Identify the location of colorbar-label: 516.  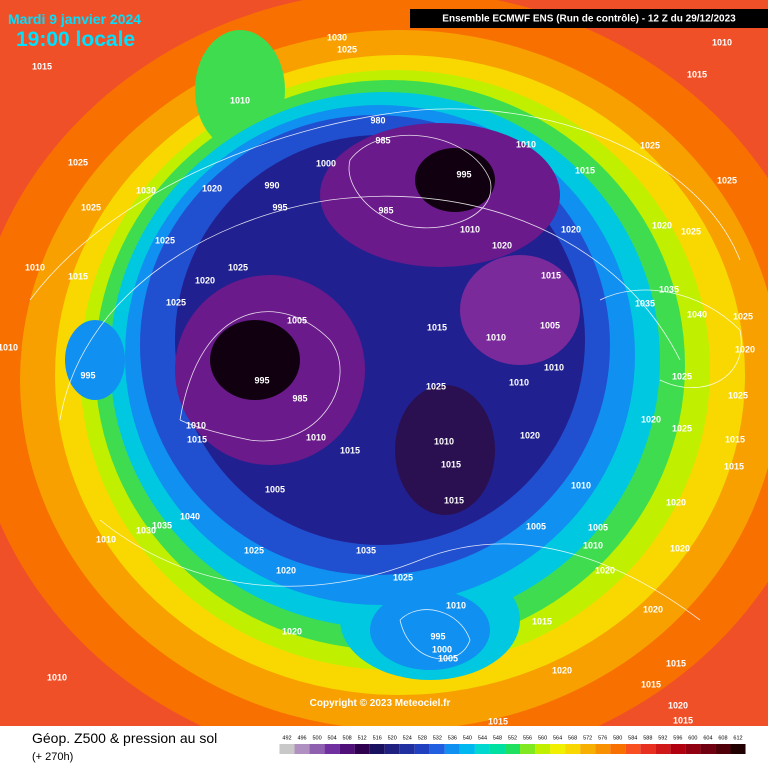
(377, 738).